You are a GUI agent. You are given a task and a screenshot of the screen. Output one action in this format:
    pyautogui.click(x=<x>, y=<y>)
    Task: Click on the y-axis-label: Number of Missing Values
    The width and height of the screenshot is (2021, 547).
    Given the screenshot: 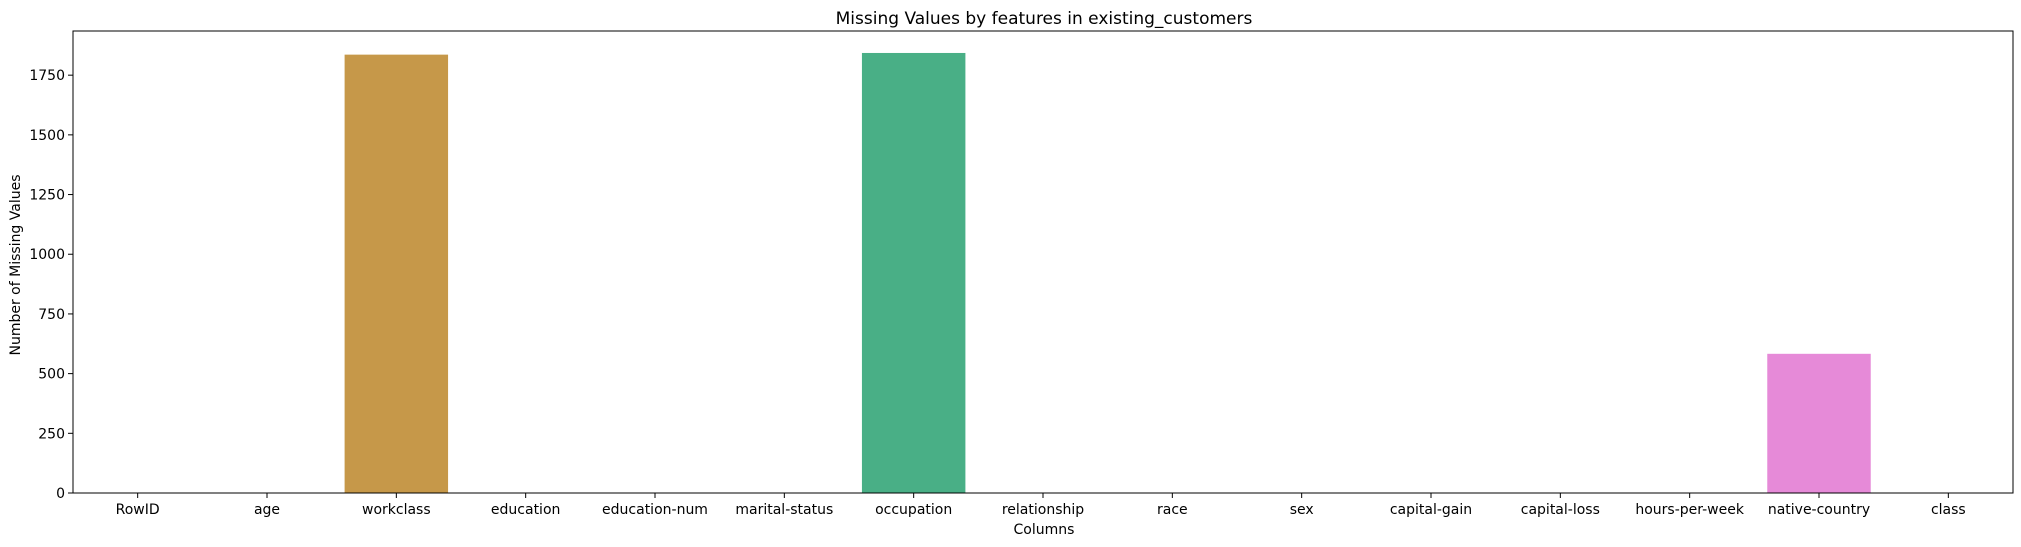 What is the action you would take?
    pyautogui.click(x=16, y=264)
    